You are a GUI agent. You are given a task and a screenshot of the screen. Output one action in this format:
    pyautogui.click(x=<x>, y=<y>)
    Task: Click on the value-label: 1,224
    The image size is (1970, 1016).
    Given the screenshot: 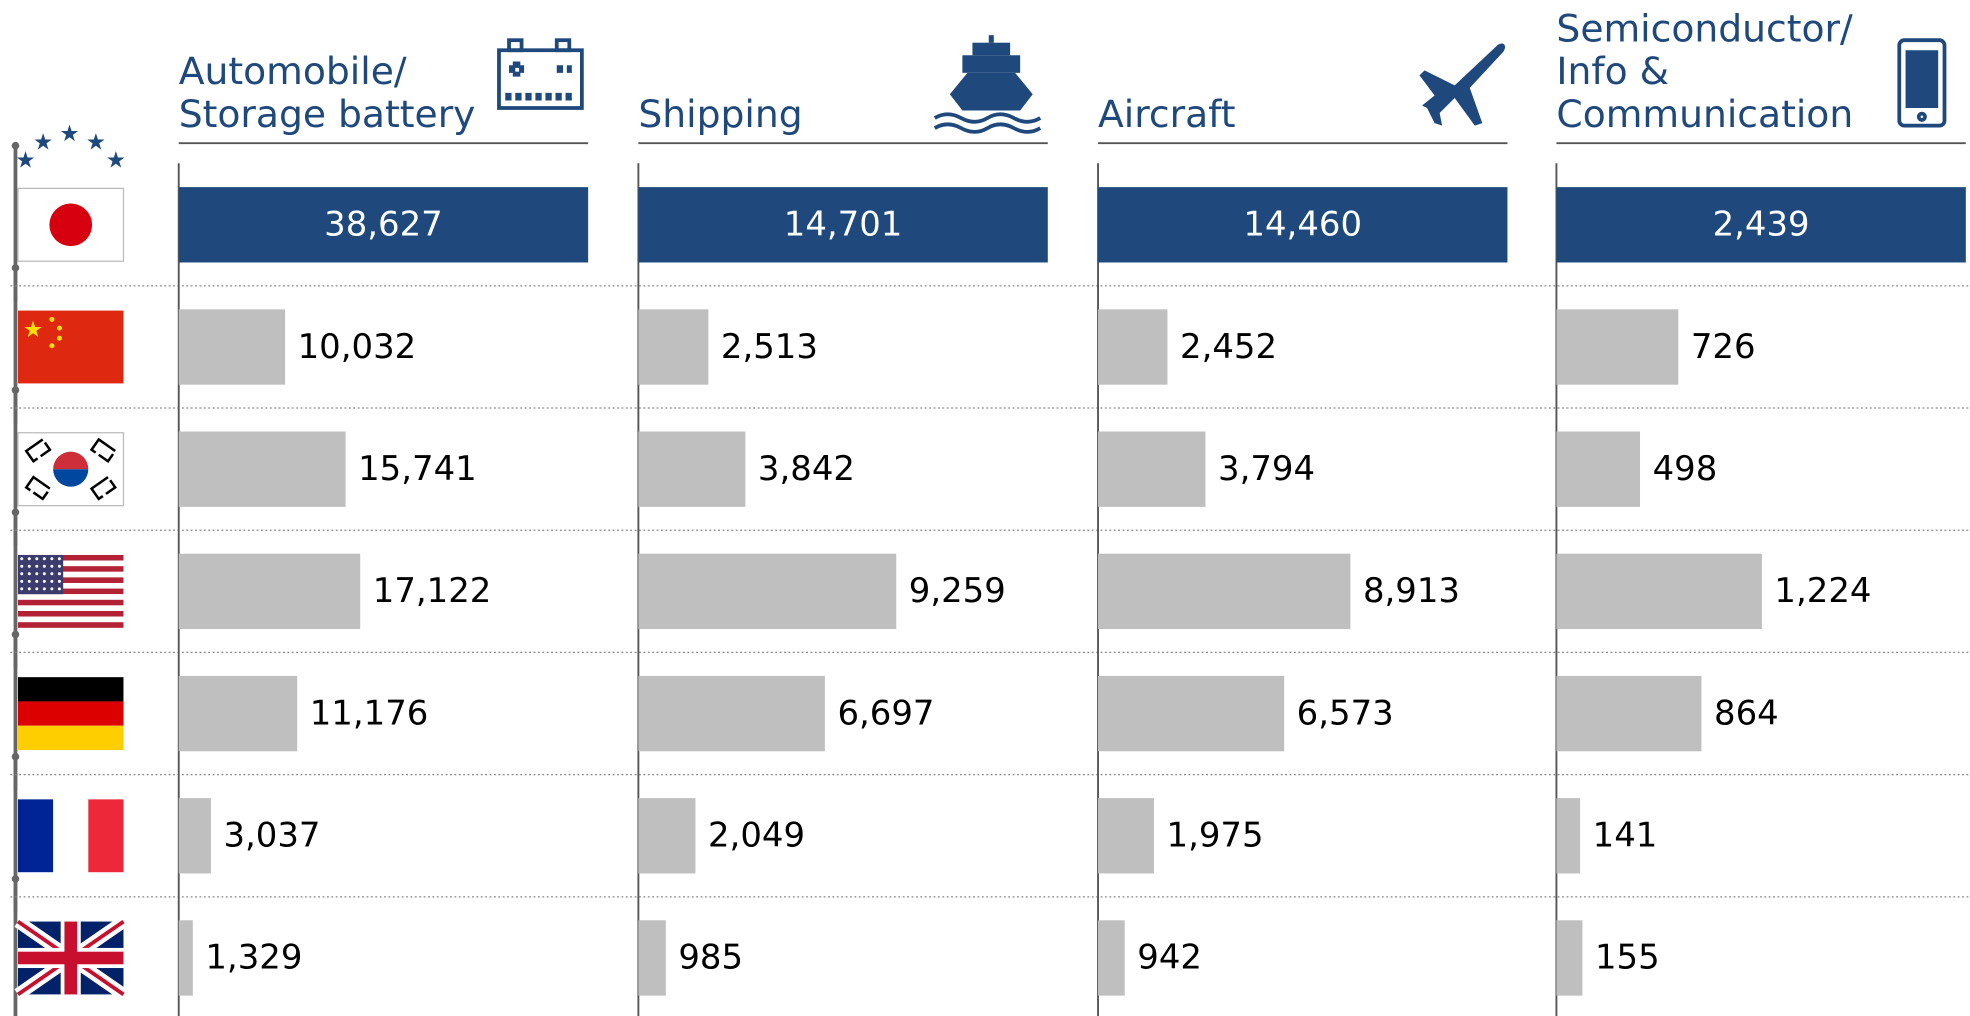 What is the action you would take?
    pyautogui.click(x=1822, y=590)
    